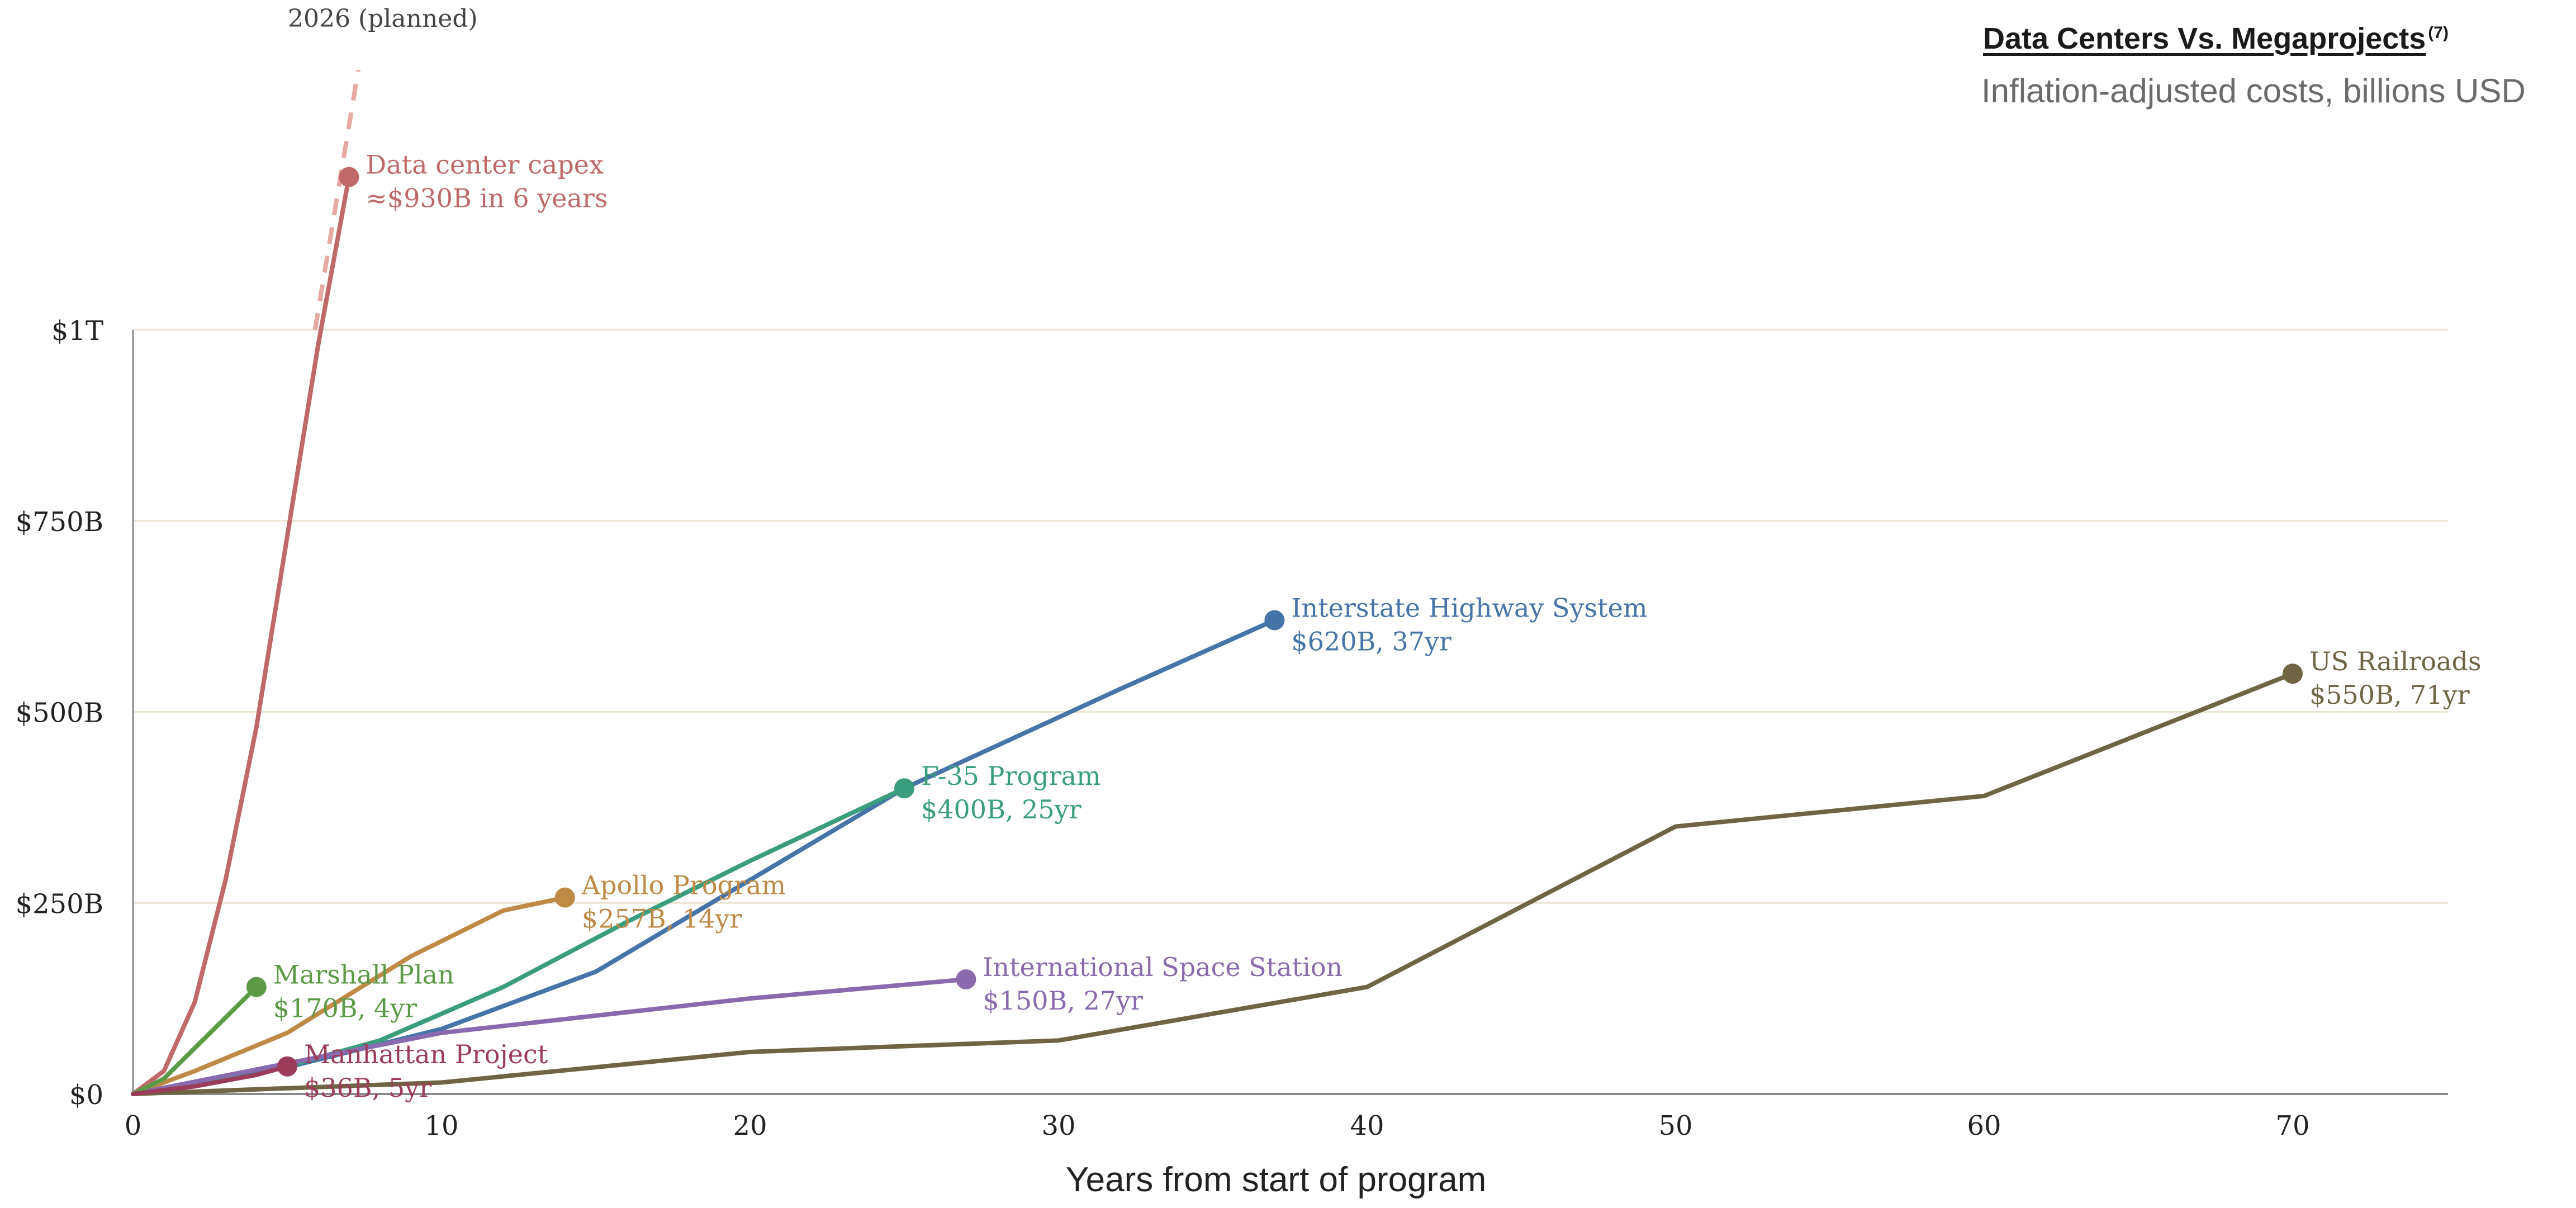 Image resolution: width=2576 pixels, height=1208 pixels. Describe the element at coordinates (1011, 776) in the screenshot. I see `label-f35-name: F-35 Program` at that location.